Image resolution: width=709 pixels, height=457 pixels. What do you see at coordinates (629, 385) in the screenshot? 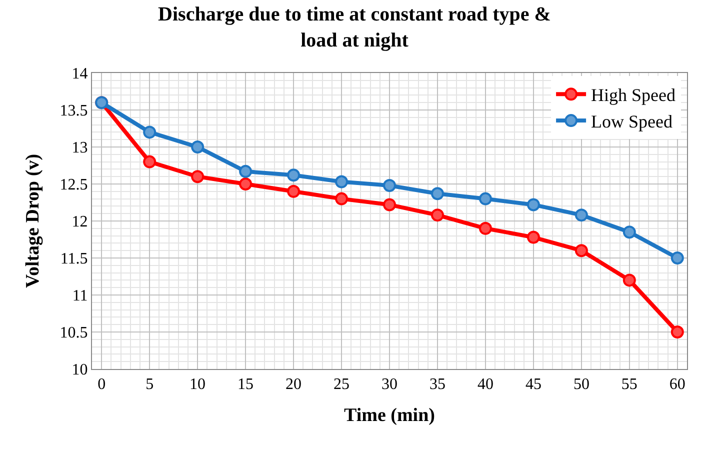
I see `x-tick-label: 55` at bounding box center [629, 385].